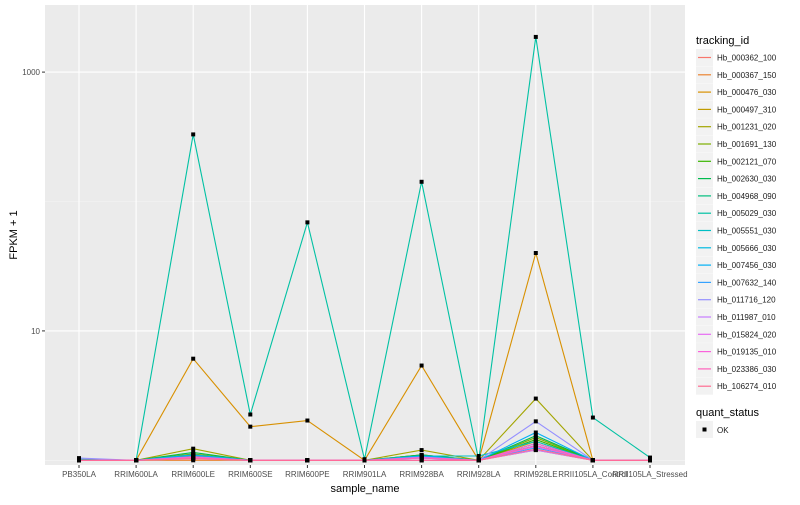 The width and height of the screenshot is (800, 505). I want to click on shape-legend-title: quant_status, so click(727, 413).